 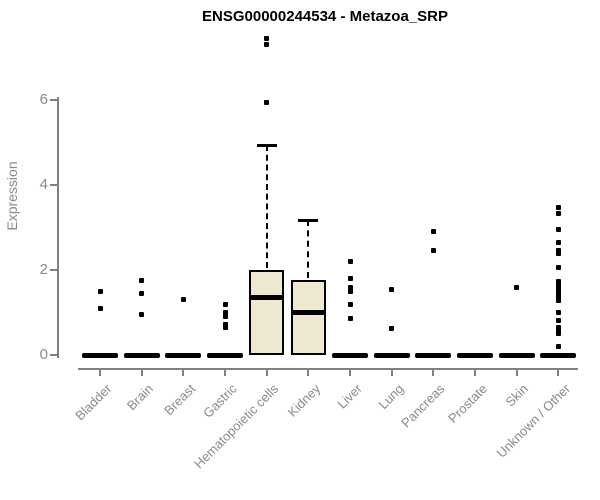 I want to click on zero-bar-liver, so click(x=350, y=355).